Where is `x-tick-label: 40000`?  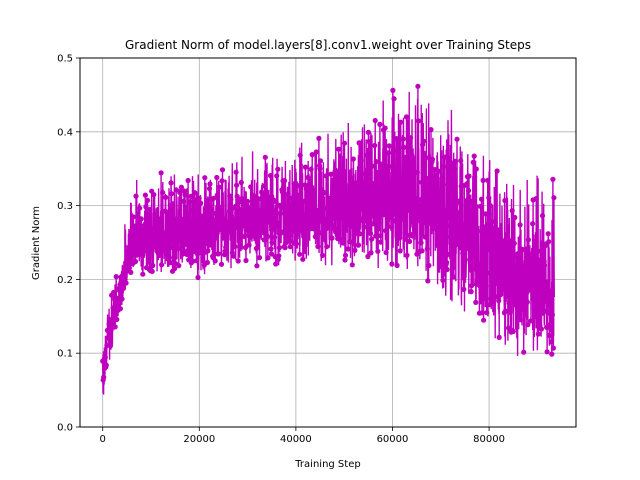 x-tick-label: 40000 is located at coordinates (296, 439).